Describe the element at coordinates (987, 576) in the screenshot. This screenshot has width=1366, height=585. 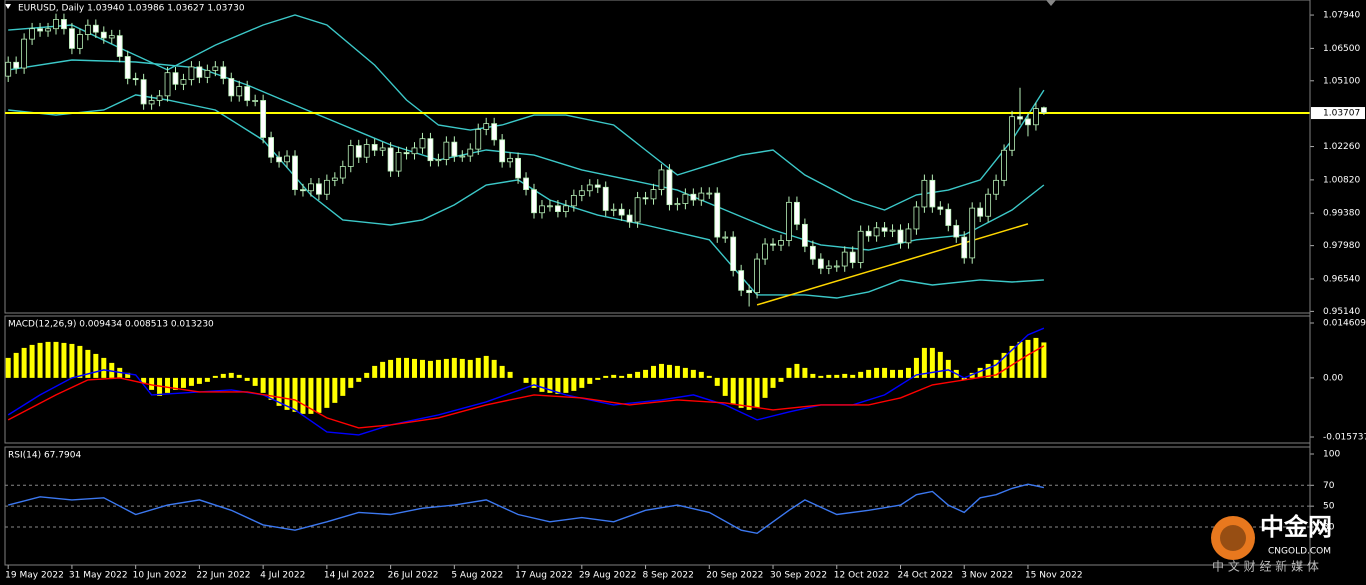
I see `x-tick-label: 3 Nov 2022` at that location.